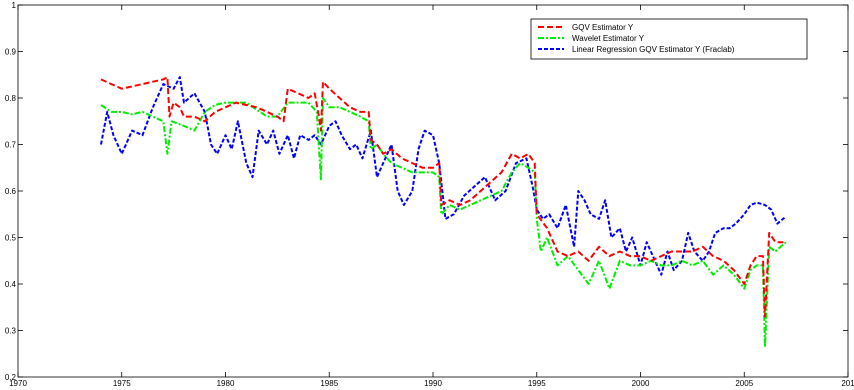 This screenshot has width=854, height=390. Describe the element at coordinates (641, 383) in the screenshot. I see `x-tick-label: 2000` at that location.